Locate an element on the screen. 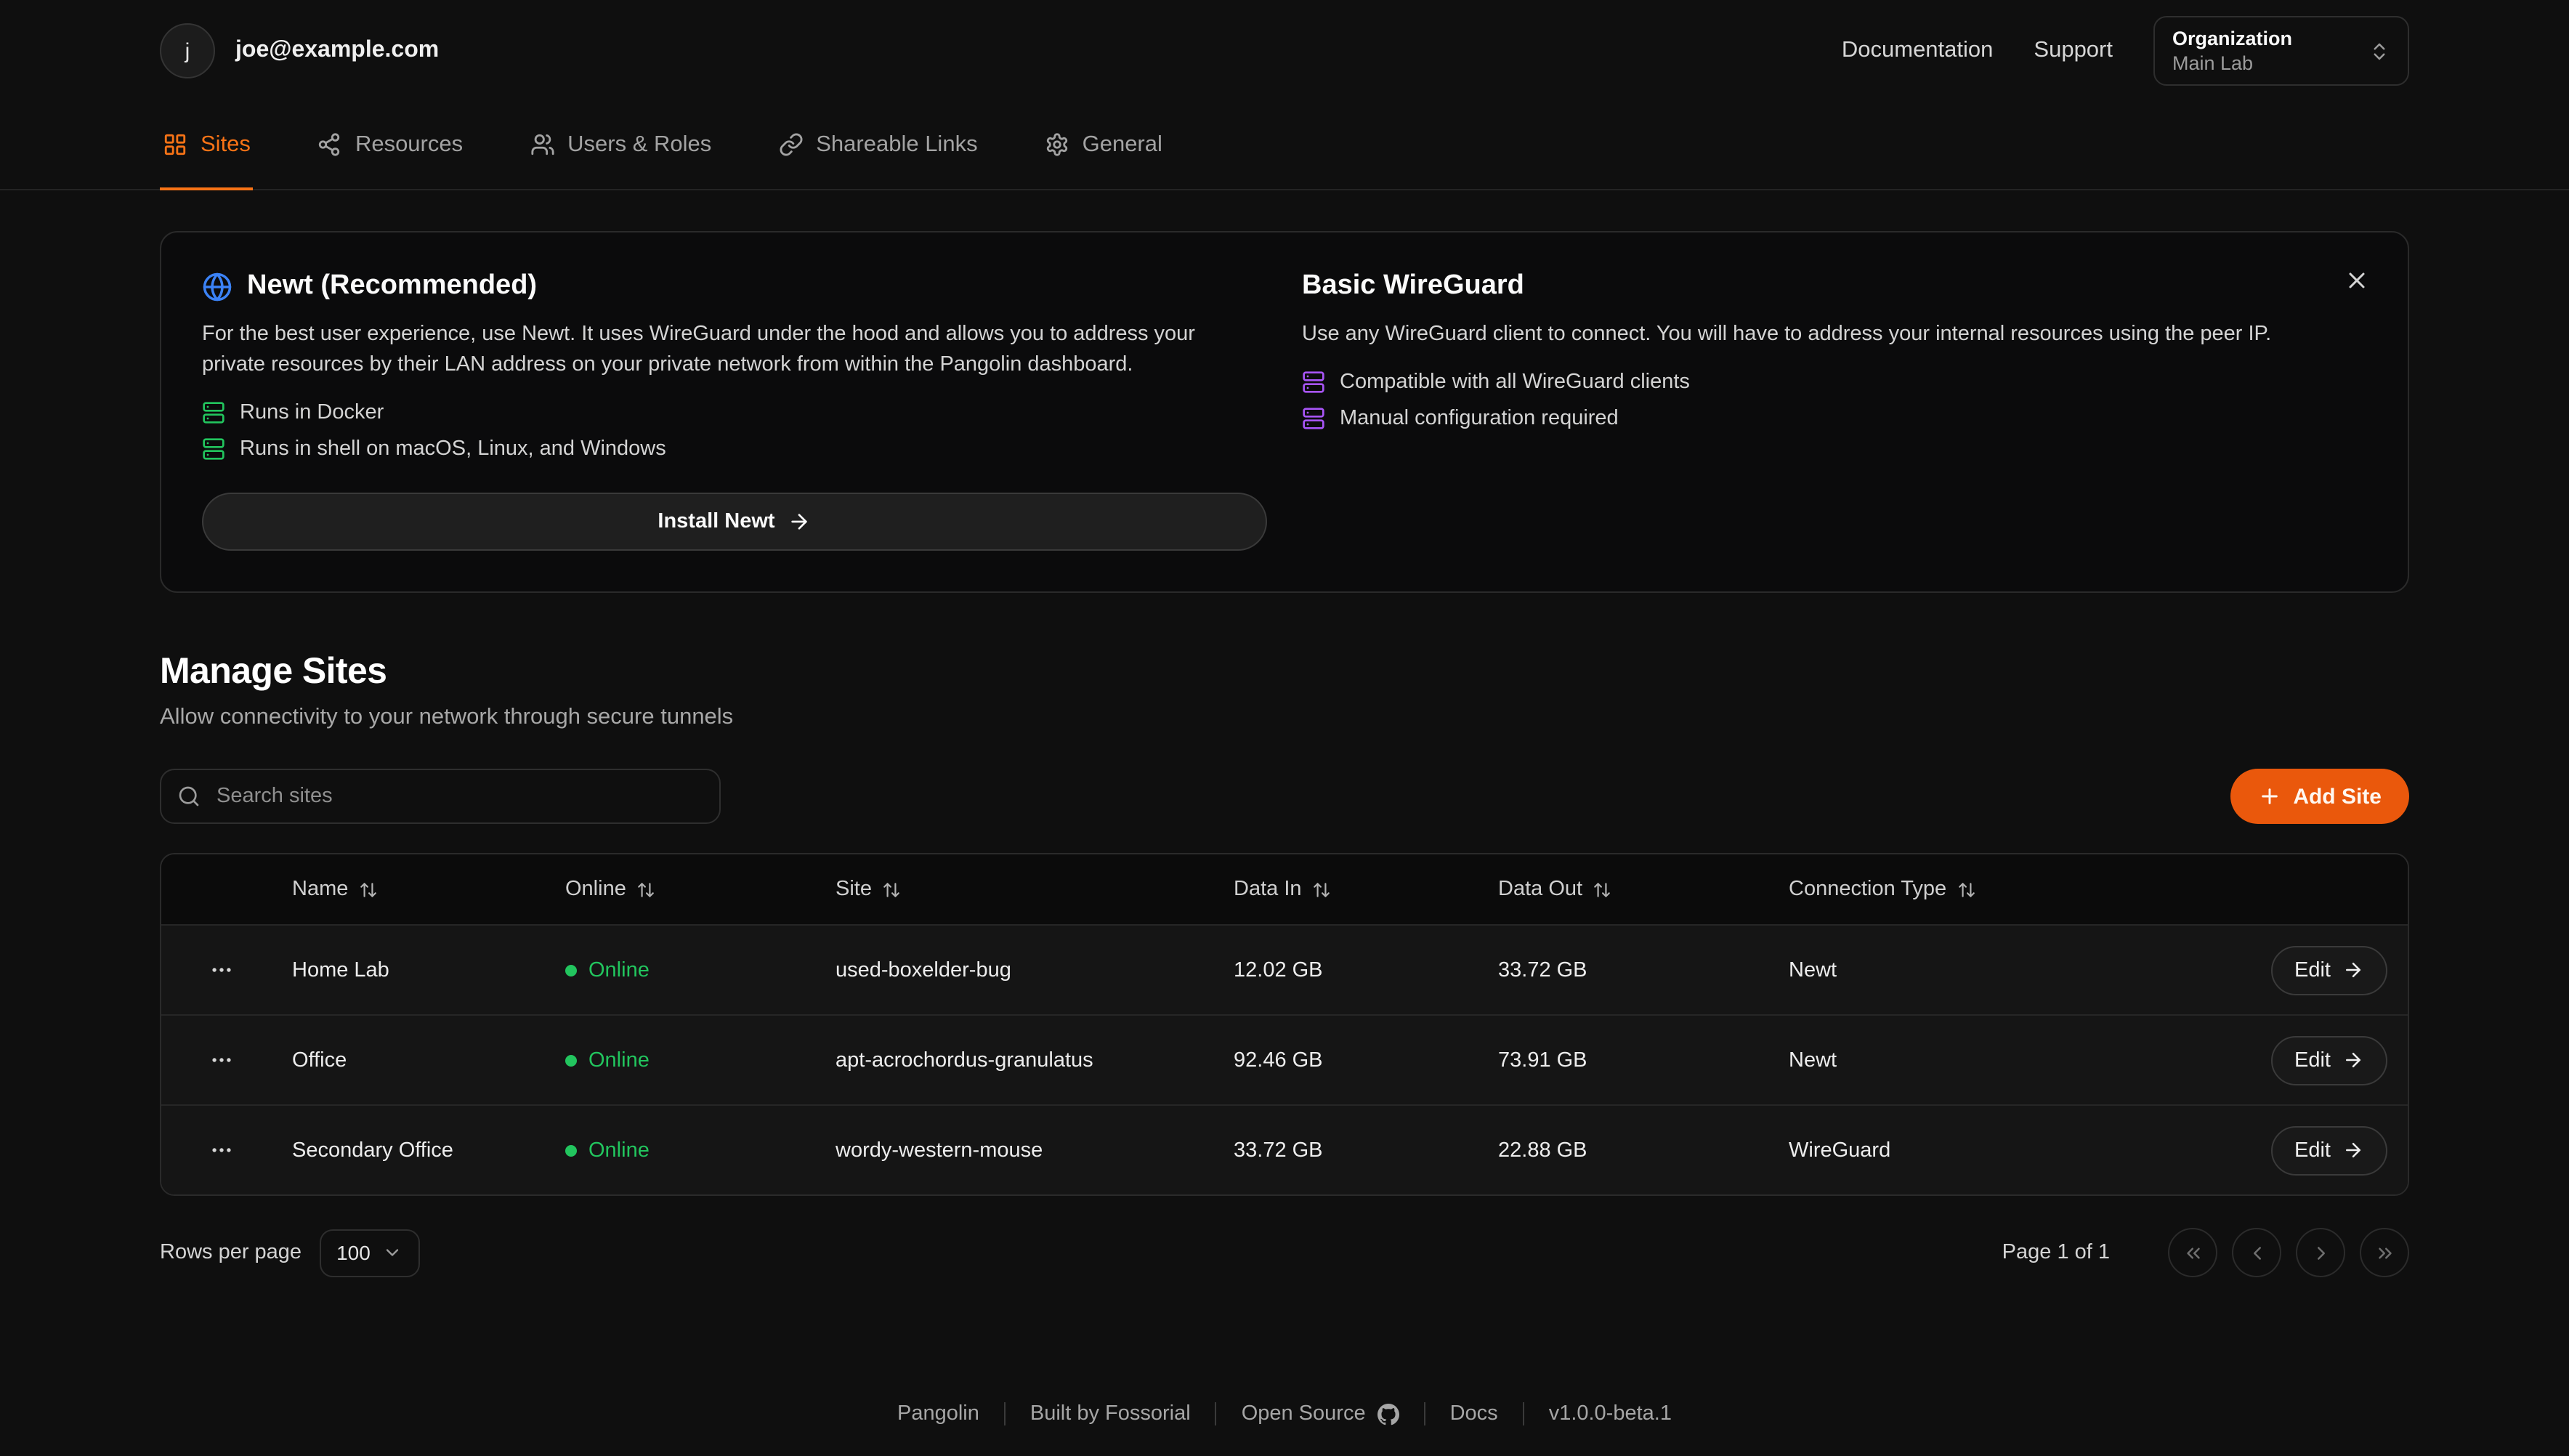 This screenshot has width=2569, height=1456. footer-open-source-link: Open Source is located at coordinates (1320, 1413).